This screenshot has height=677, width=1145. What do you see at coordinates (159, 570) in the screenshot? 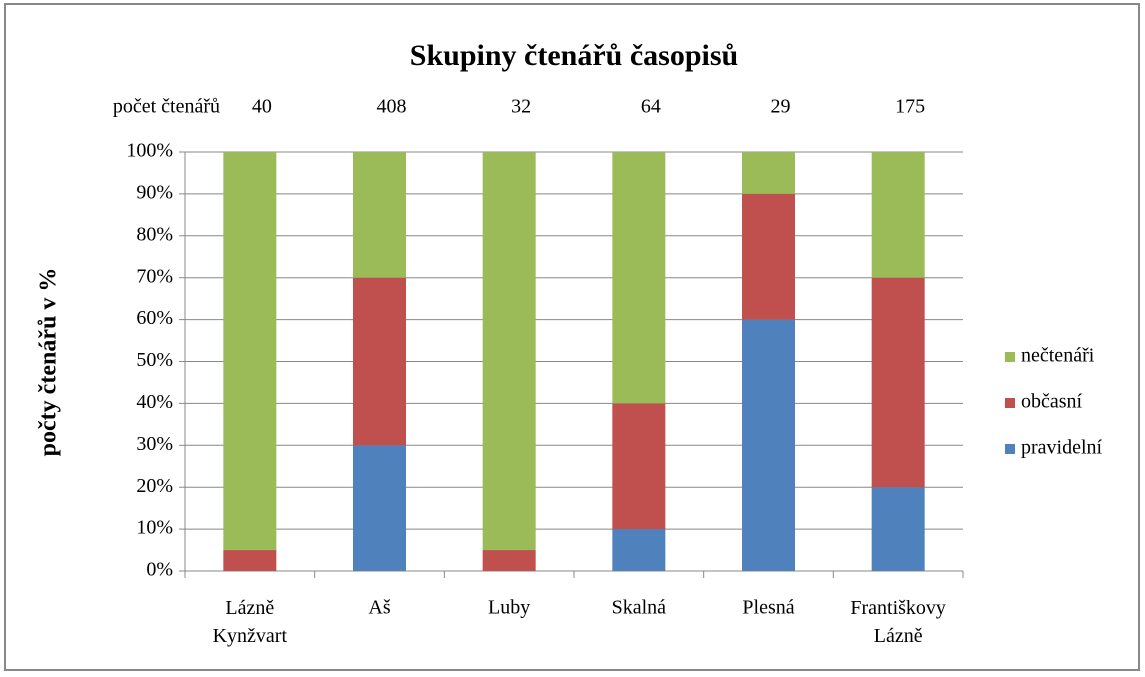
I see `y-tick-label: 0%` at bounding box center [159, 570].